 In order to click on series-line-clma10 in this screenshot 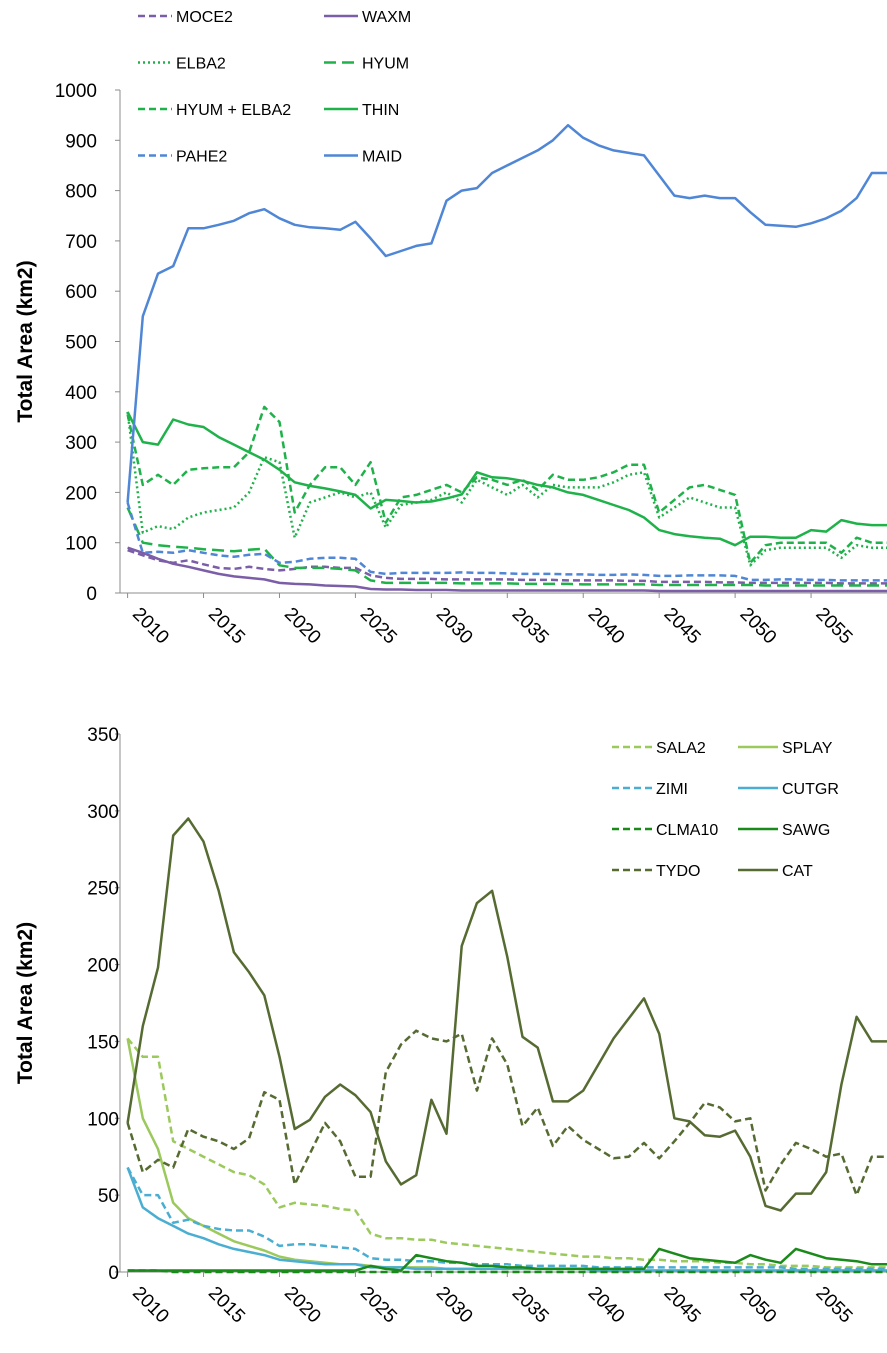, I will do `click(507, 1271)`.